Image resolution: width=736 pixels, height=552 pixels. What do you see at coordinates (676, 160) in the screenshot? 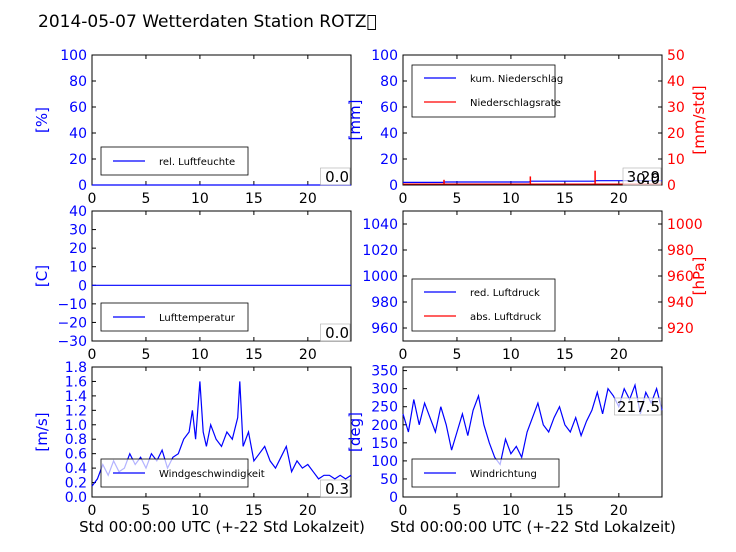
I see `precip-ytick-label-right: 10` at bounding box center [676, 160].